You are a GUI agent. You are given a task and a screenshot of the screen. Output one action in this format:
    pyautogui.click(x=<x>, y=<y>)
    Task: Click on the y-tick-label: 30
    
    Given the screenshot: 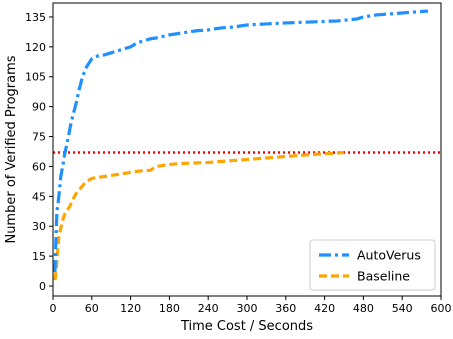 What is the action you would take?
    pyautogui.click(x=39, y=226)
    